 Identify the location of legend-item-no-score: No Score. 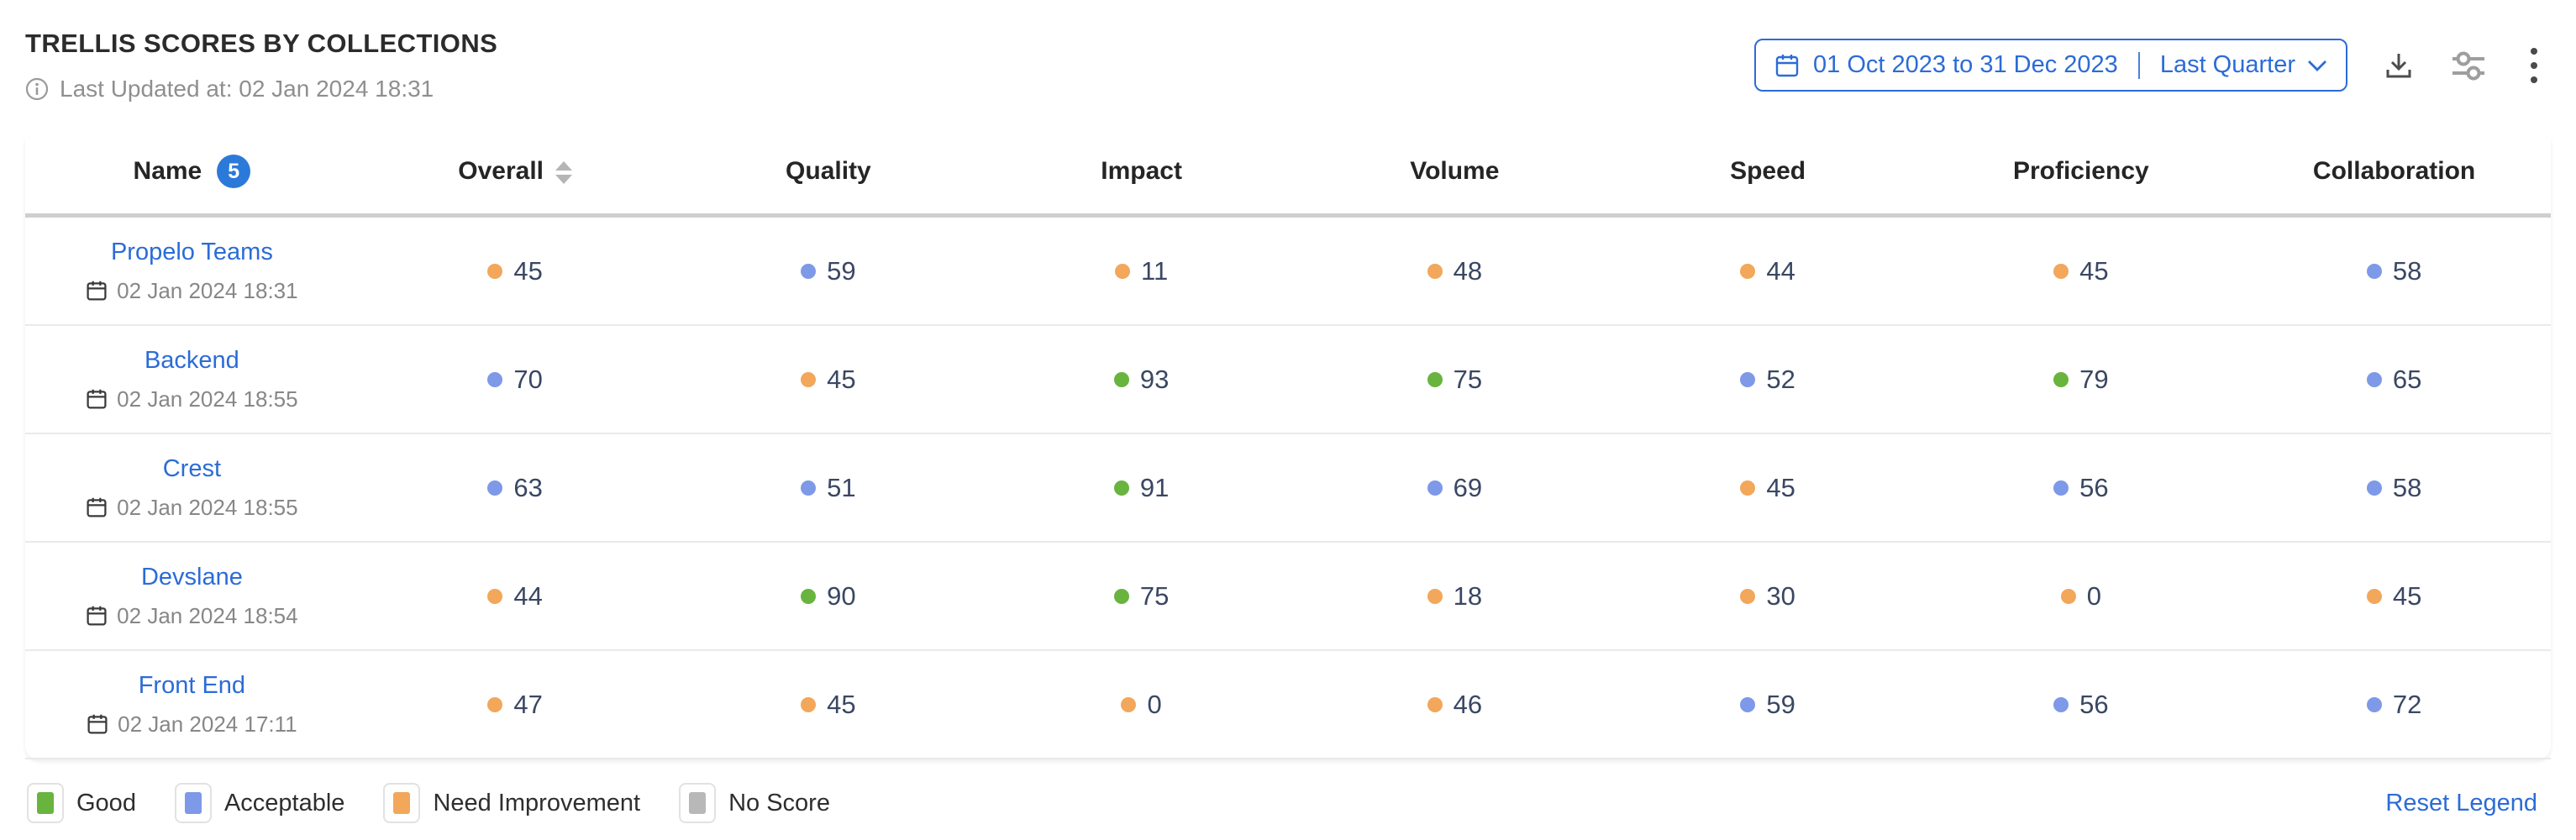
(754, 803).